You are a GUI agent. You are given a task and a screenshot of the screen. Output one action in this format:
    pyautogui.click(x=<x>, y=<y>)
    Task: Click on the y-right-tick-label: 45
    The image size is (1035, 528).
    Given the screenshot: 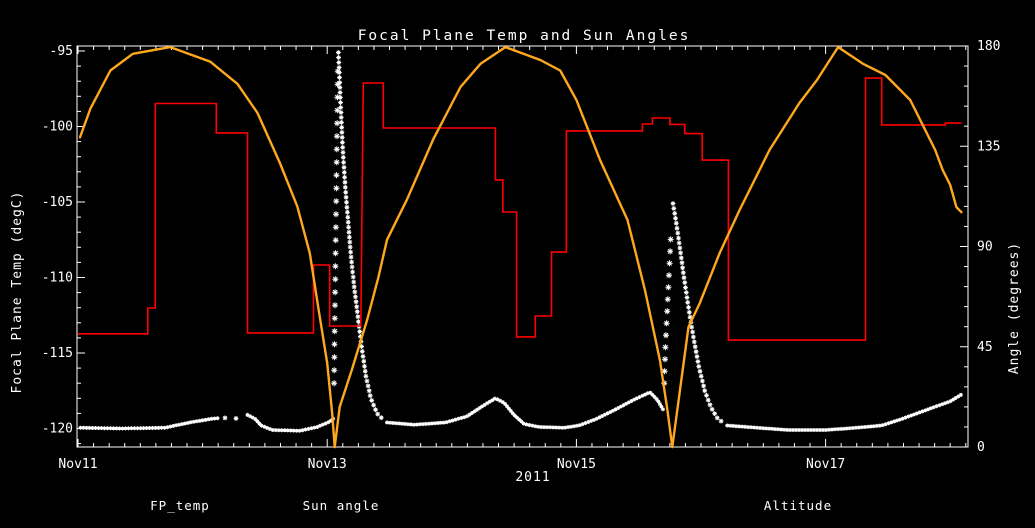 What is the action you would take?
    pyautogui.click(x=985, y=347)
    